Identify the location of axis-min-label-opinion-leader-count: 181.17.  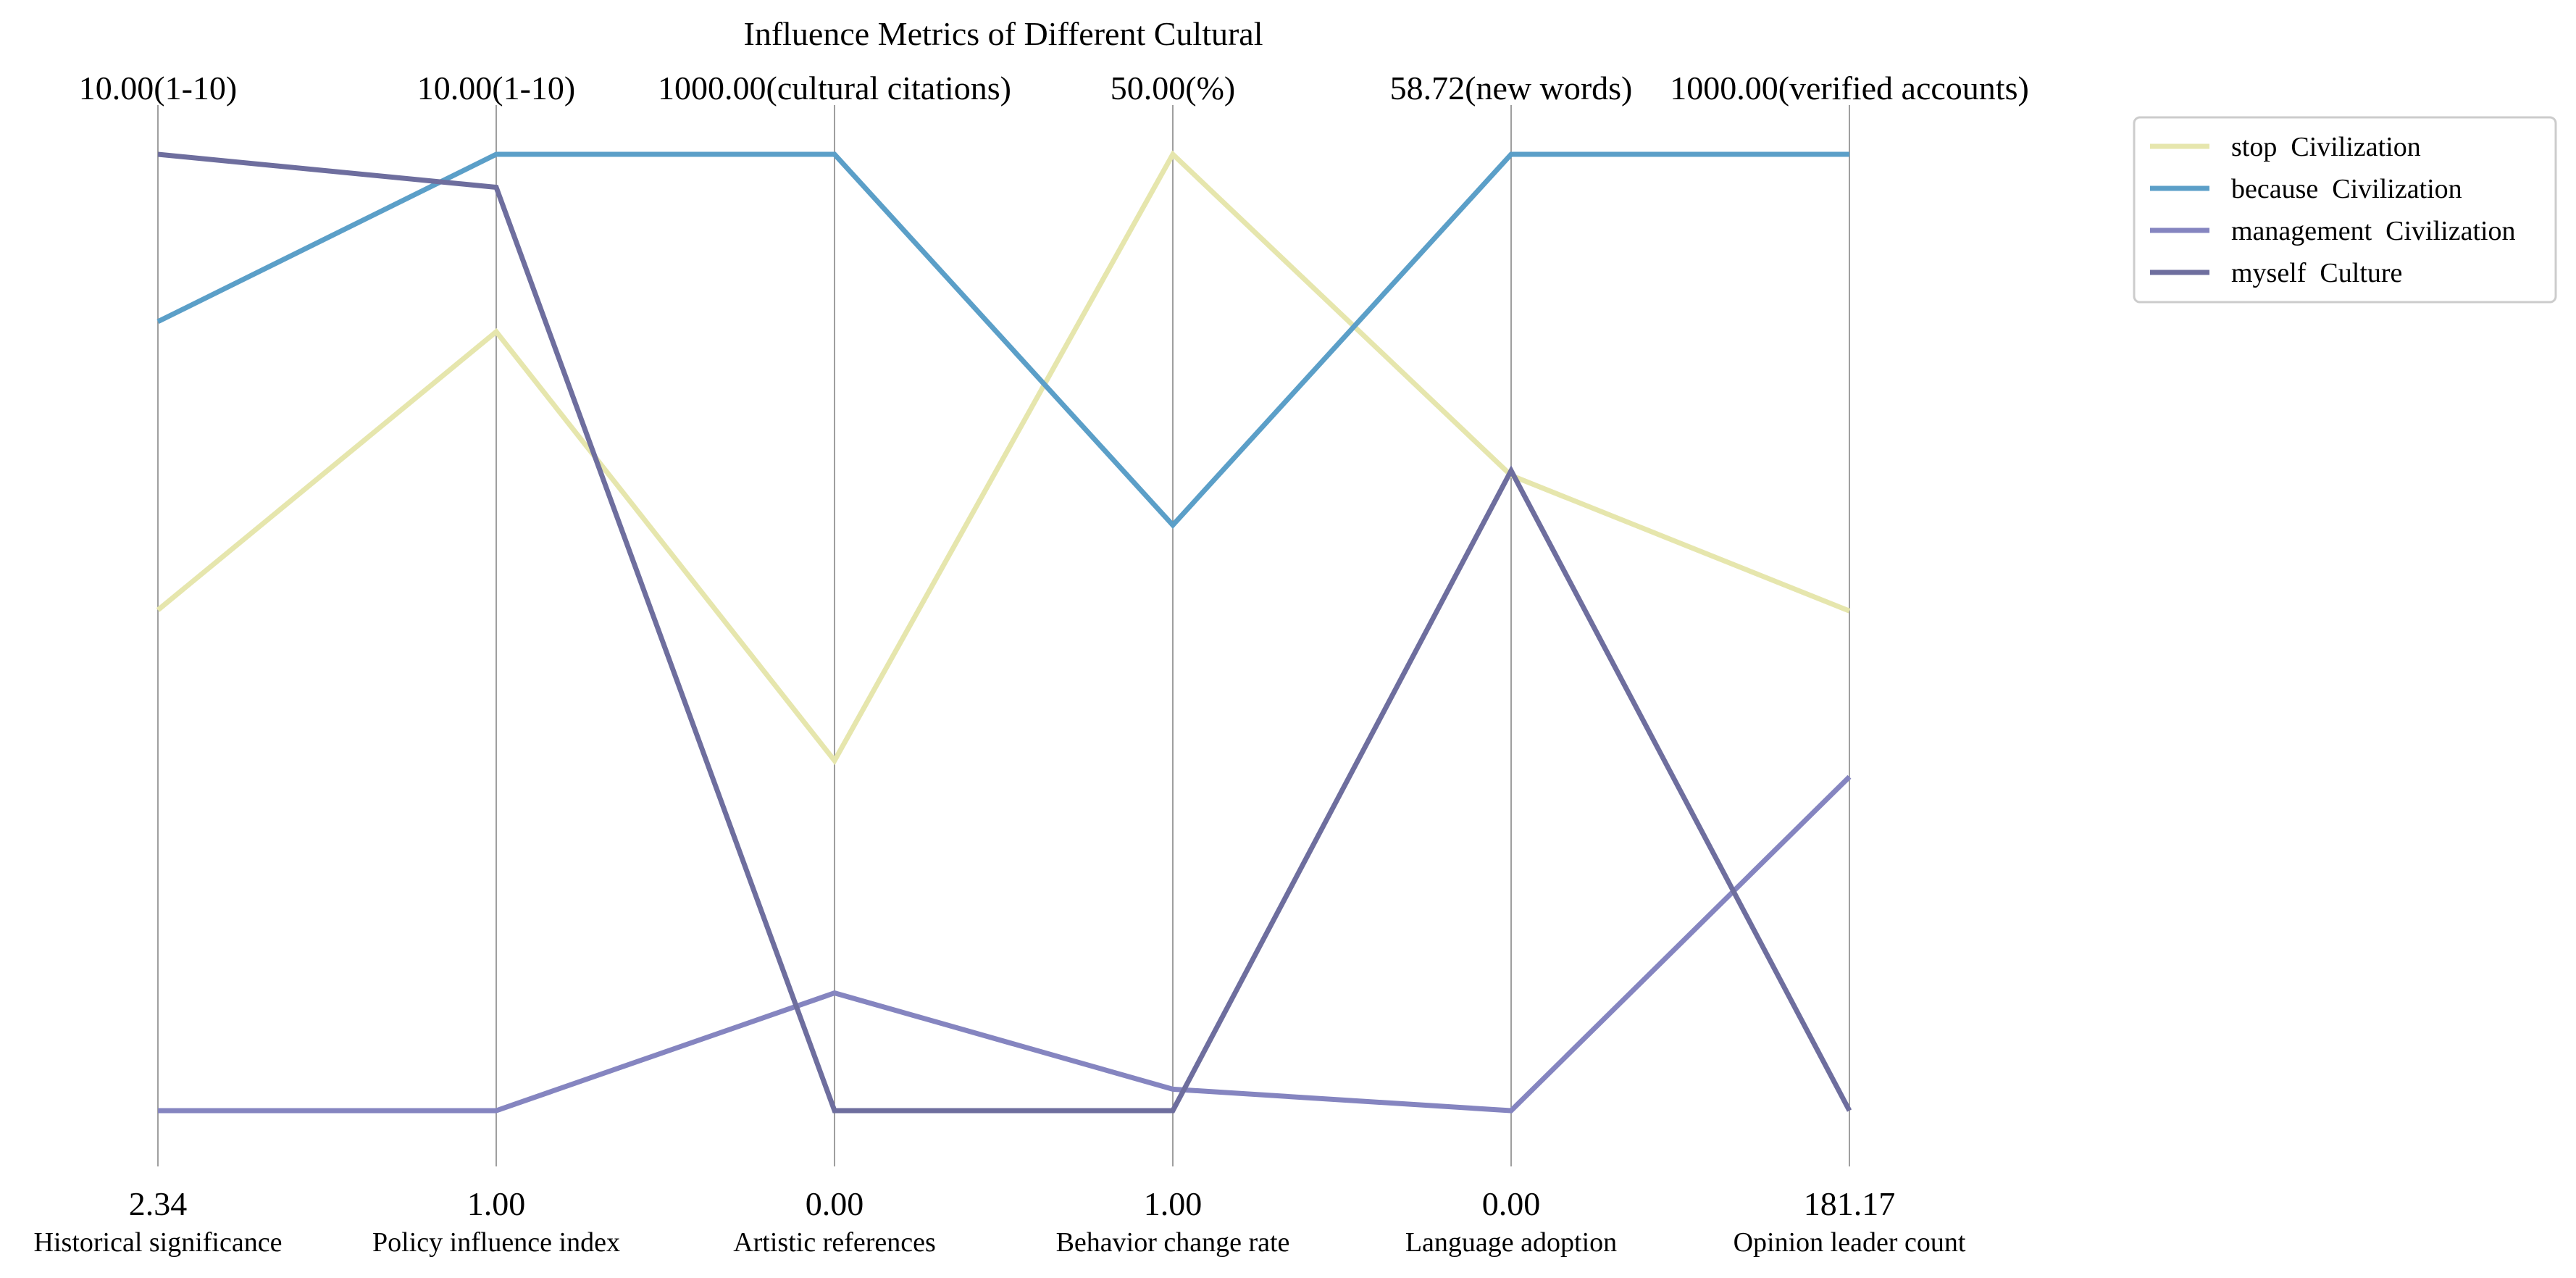
(1850, 1203).